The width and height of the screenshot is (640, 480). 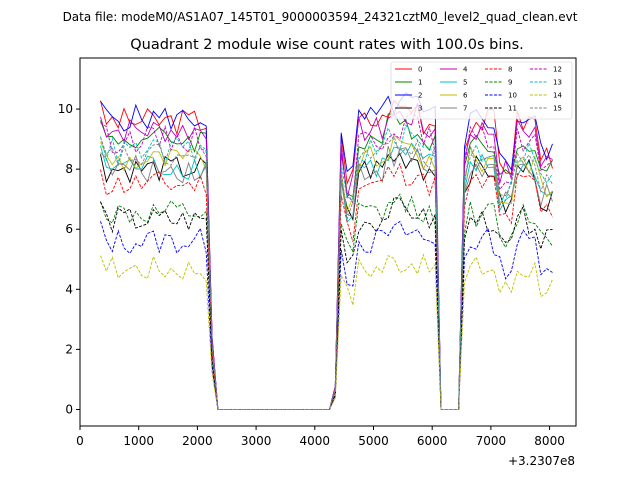 What do you see at coordinates (465, 109) in the screenshot?
I see `legend-label-7: 7` at bounding box center [465, 109].